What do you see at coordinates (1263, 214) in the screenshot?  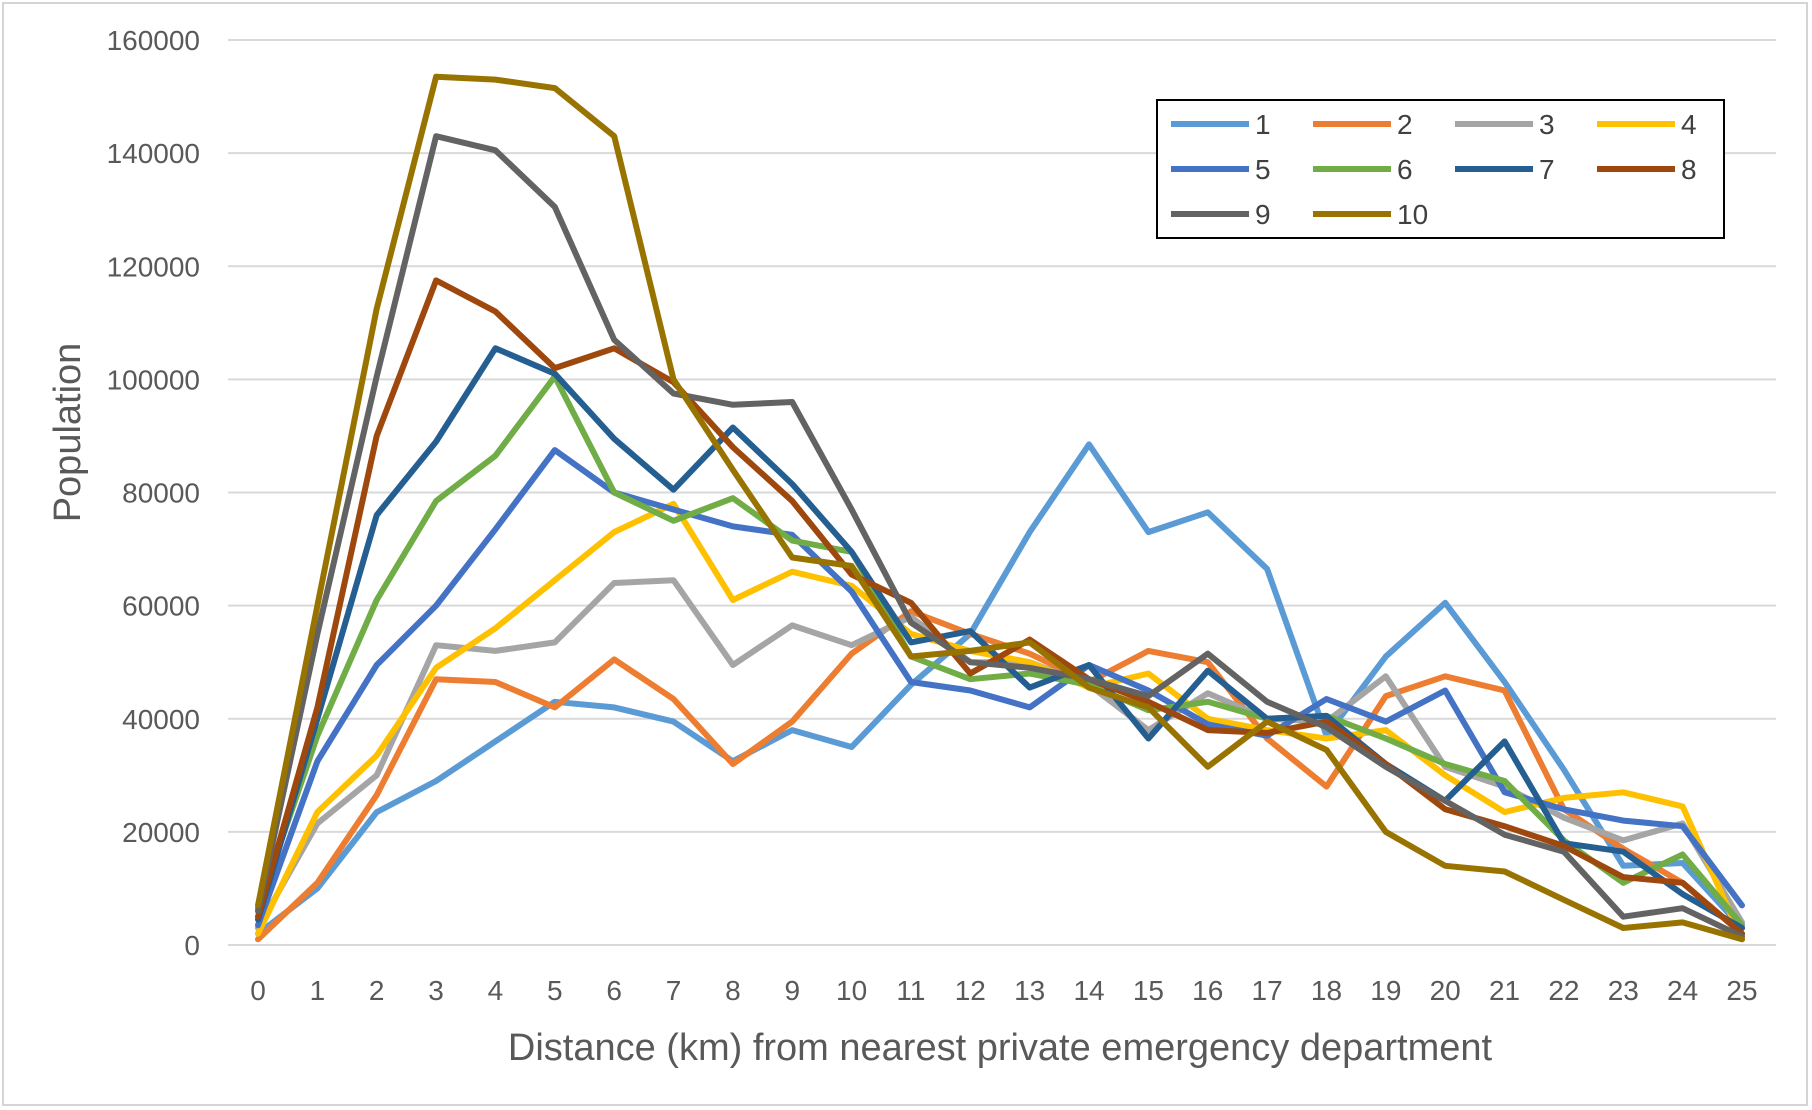 I see `legend-label-9: 9` at bounding box center [1263, 214].